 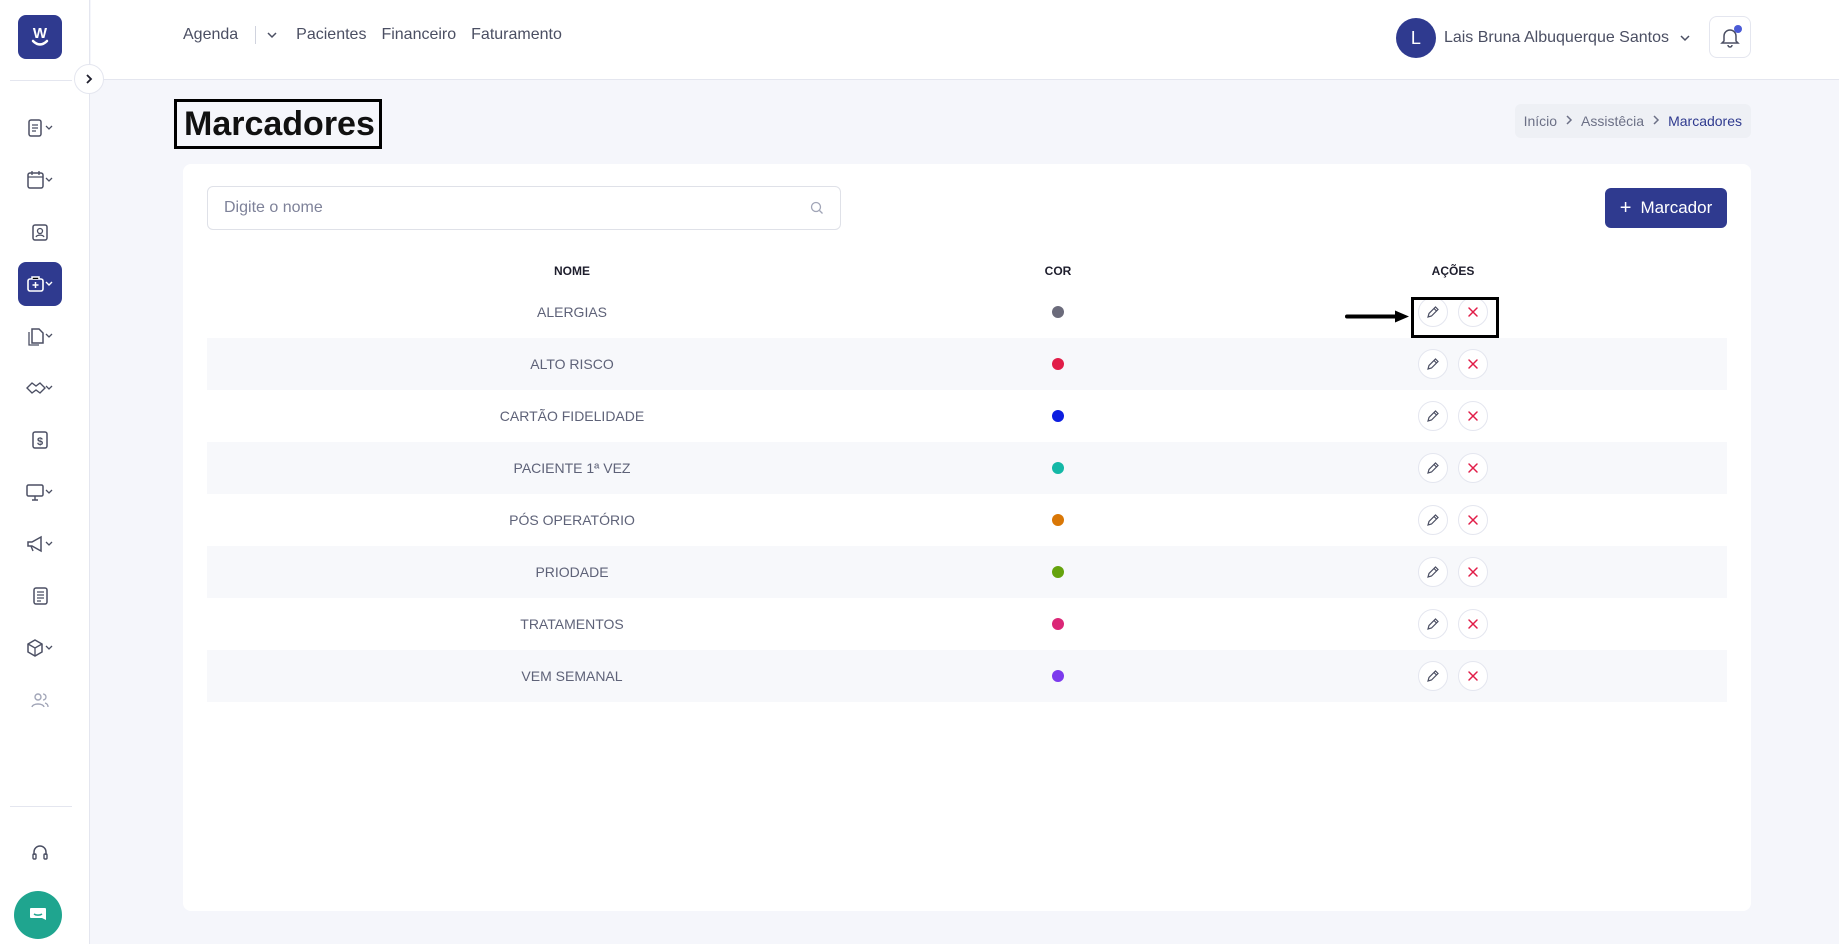 I want to click on user-name: Lais Bruna Albuquerque Santos, so click(x=1556, y=37).